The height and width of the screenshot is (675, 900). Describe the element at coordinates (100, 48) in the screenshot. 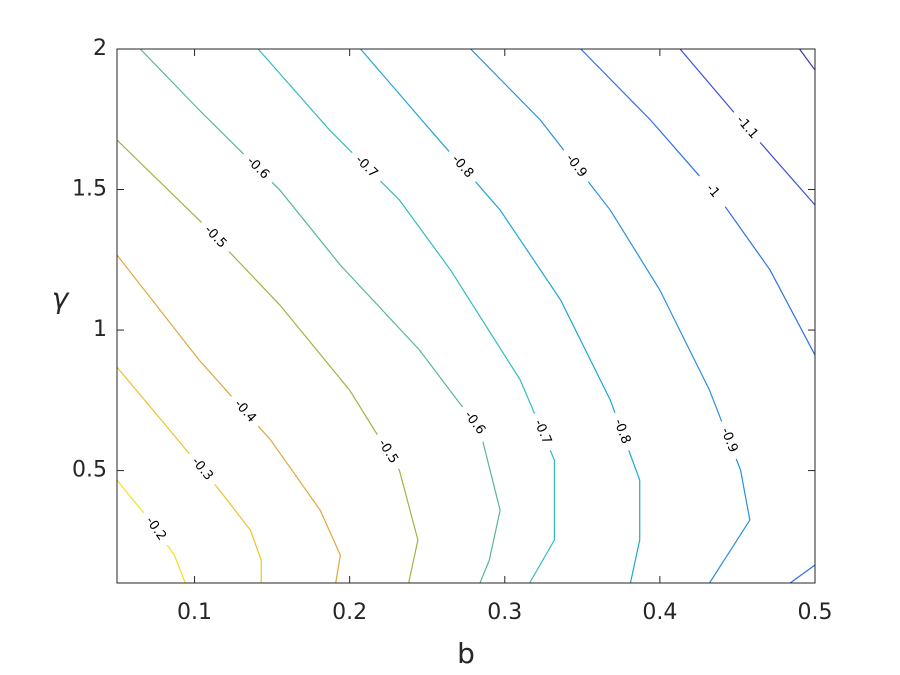

I see `y-tick-label: 2` at that location.